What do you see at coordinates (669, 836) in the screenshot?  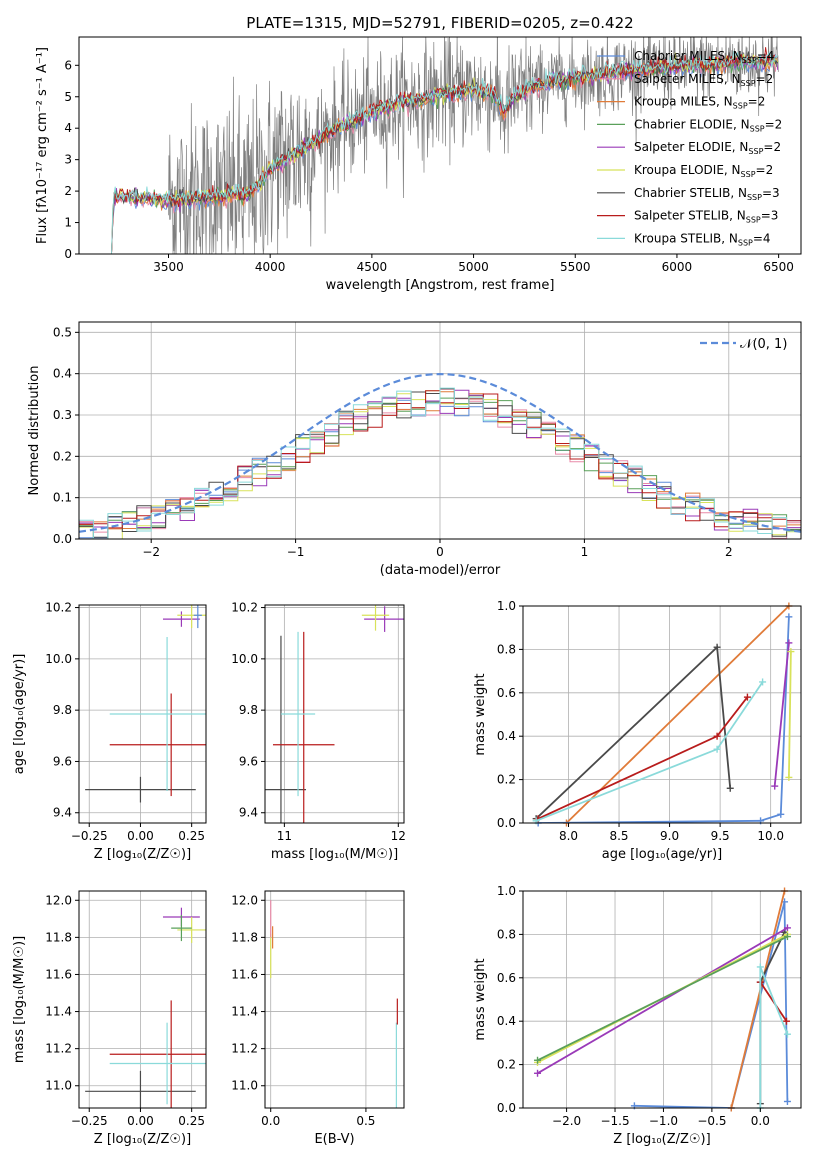 I see `x-tick-label: 9.0` at bounding box center [669, 836].